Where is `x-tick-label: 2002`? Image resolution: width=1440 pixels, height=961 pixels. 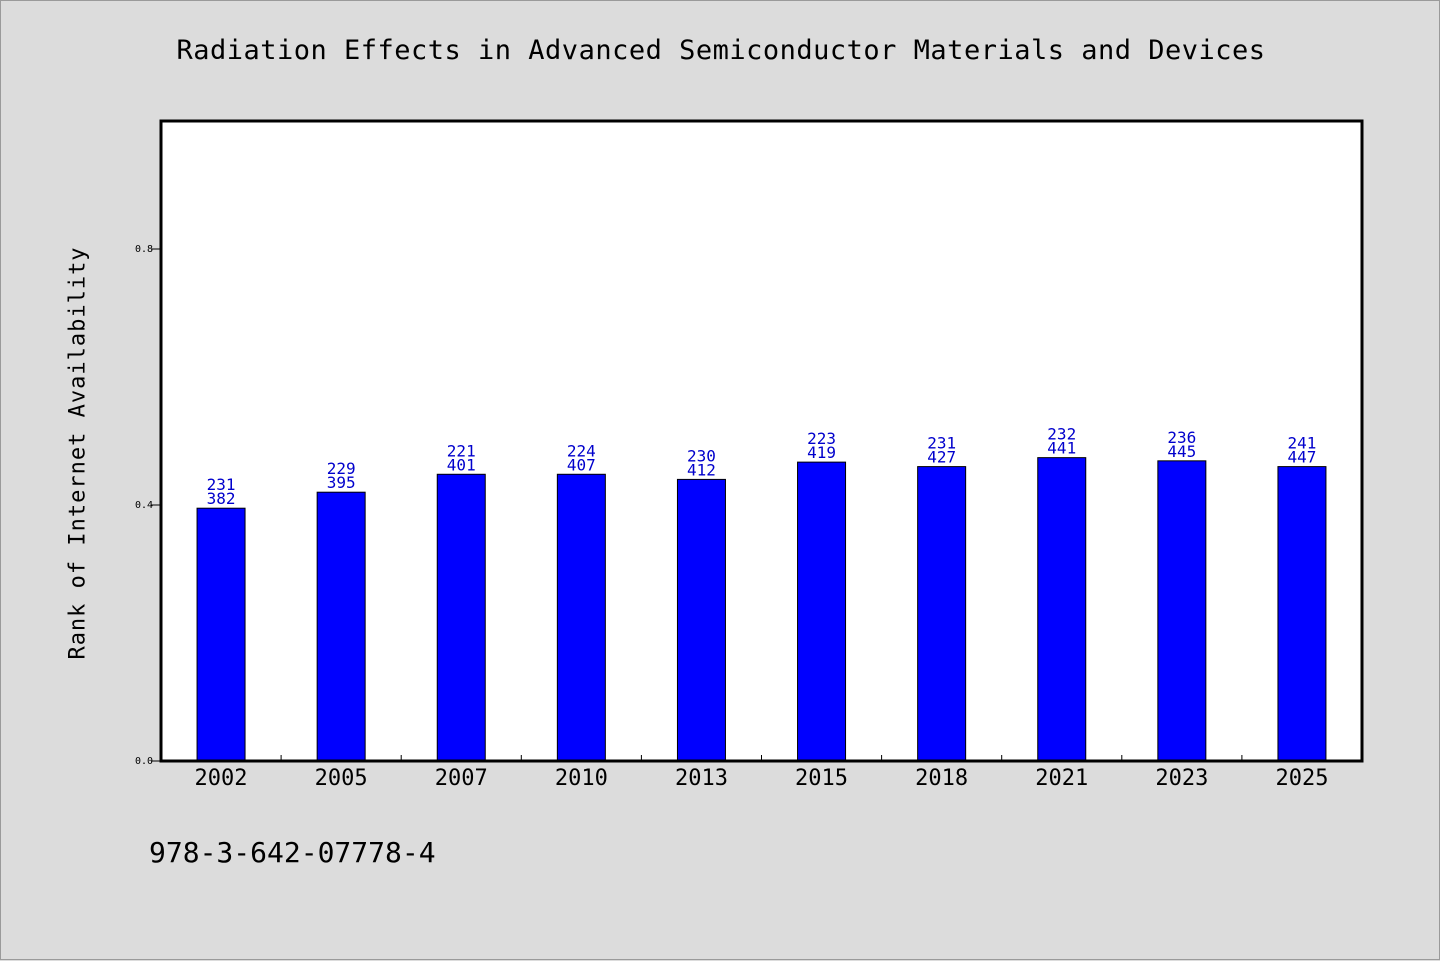
x-tick-label: 2002 is located at coordinates (221, 778).